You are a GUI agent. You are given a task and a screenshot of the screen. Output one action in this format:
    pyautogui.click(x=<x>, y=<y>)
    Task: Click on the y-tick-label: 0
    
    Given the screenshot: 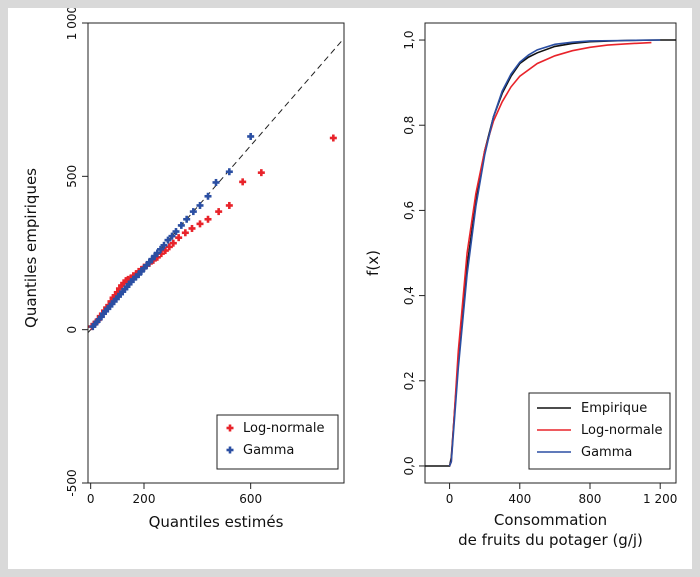 What is the action you would take?
    pyautogui.click(x=72, y=330)
    